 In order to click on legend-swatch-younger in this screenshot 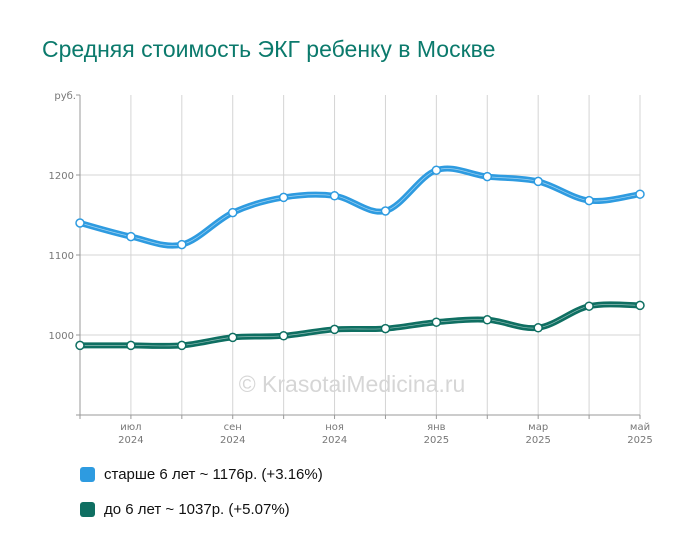, I will do `click(87, 509)`.